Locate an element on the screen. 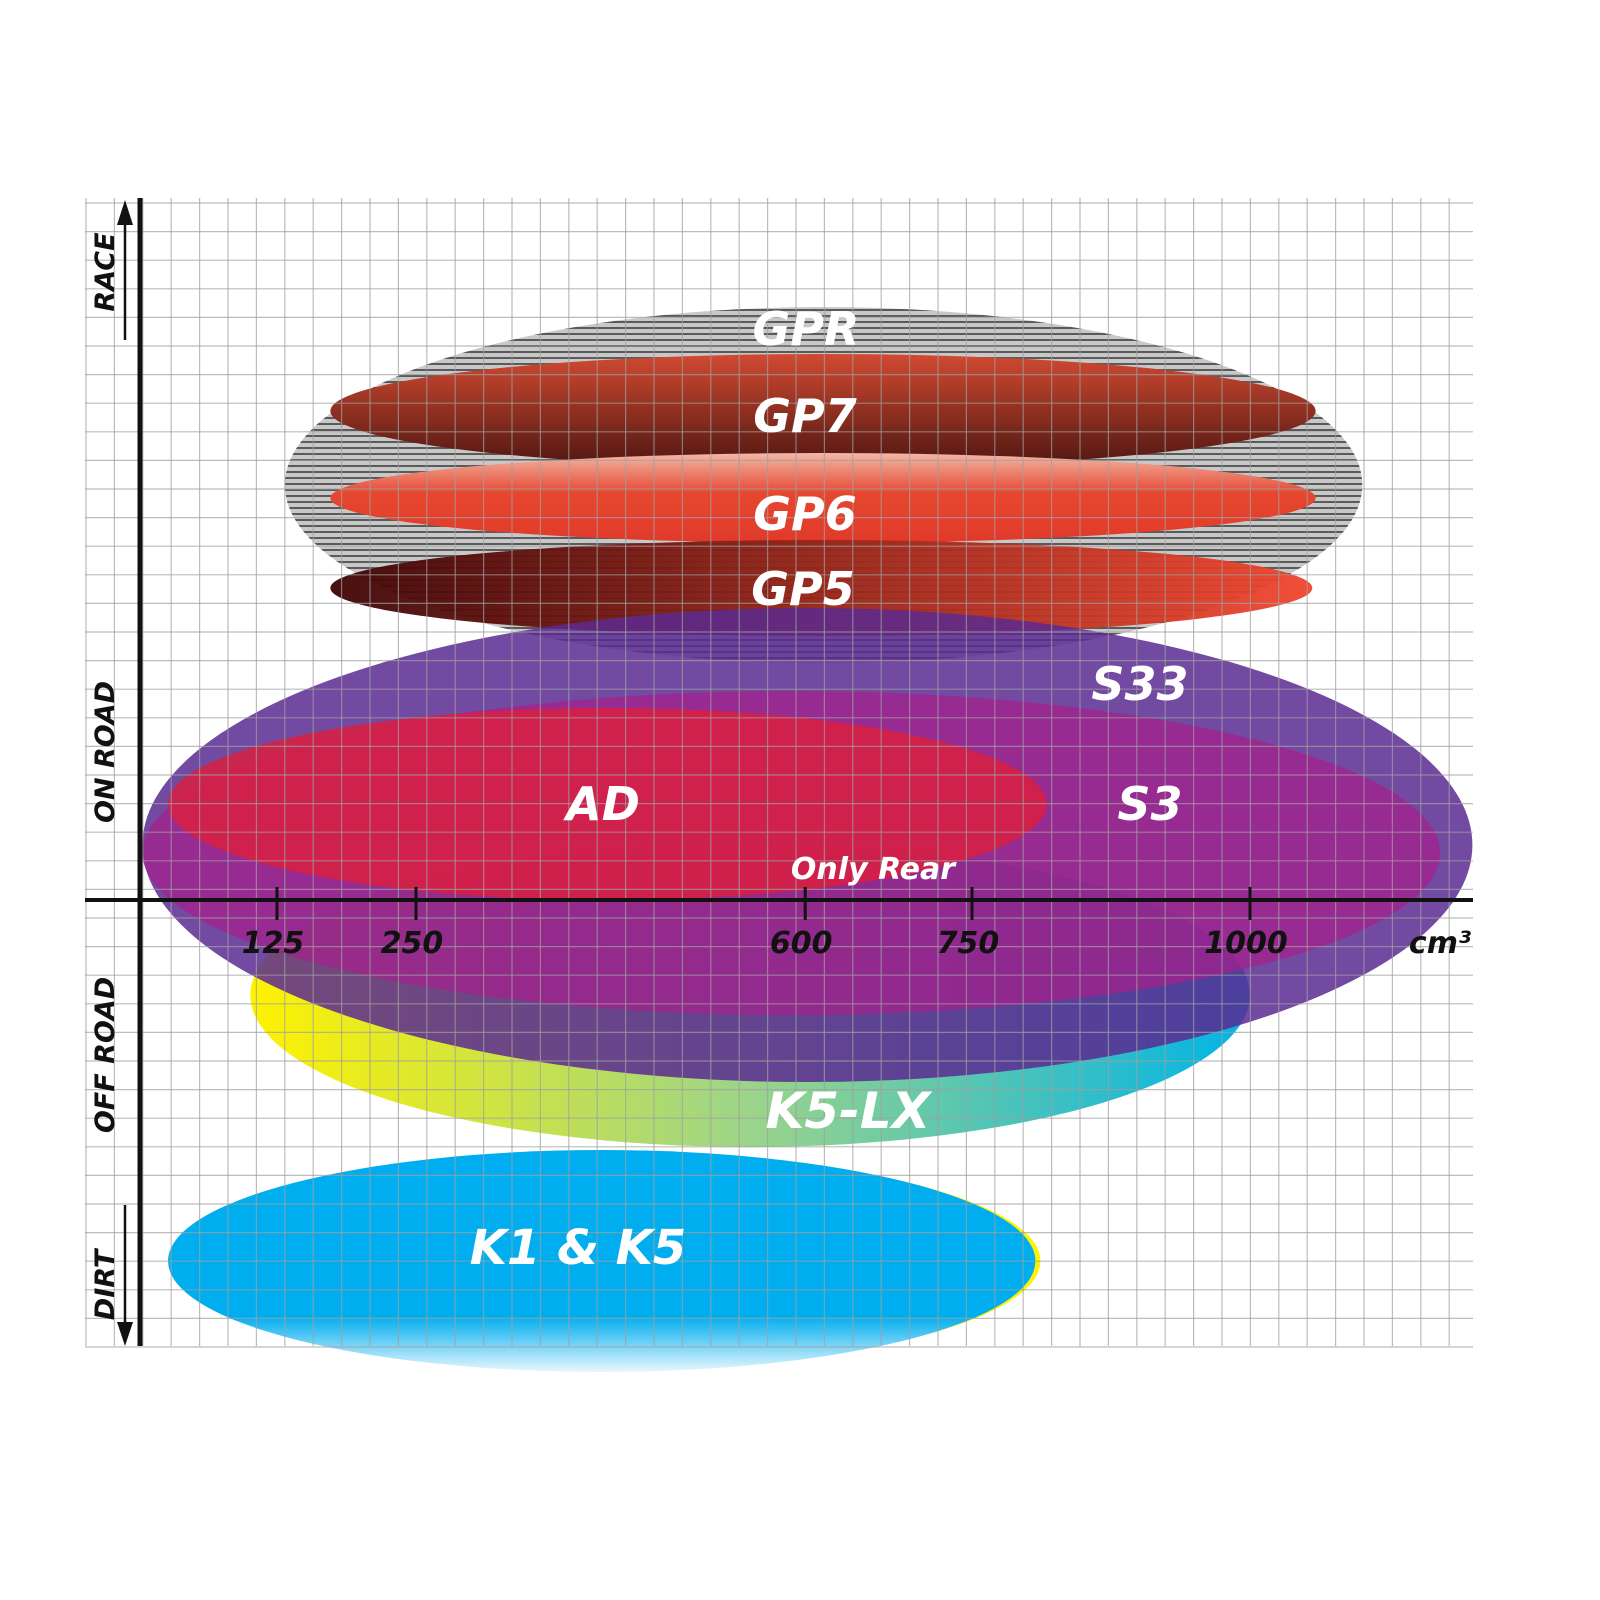 The width and height of the screenshot is (1600, 1600). label-gpr: GPR is located at coordinates (806, 329).